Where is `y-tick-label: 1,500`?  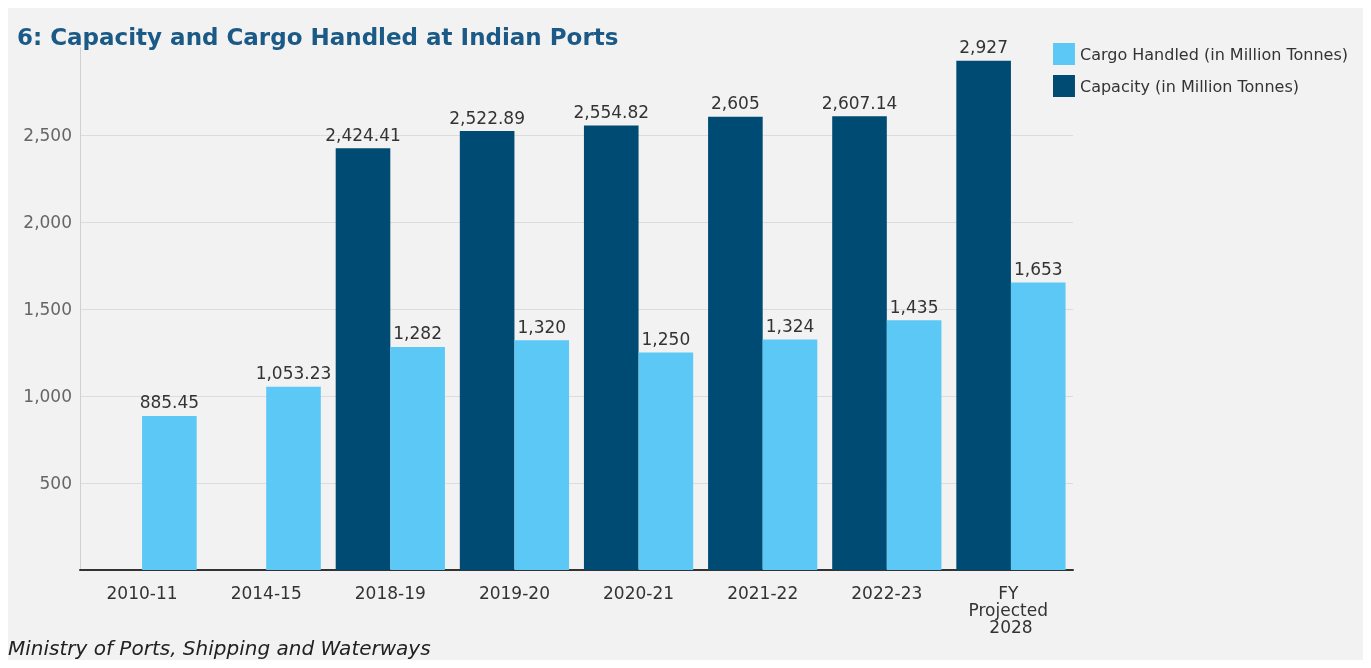
y-tick-label: 1,500 is located at coordinates (47, 309).